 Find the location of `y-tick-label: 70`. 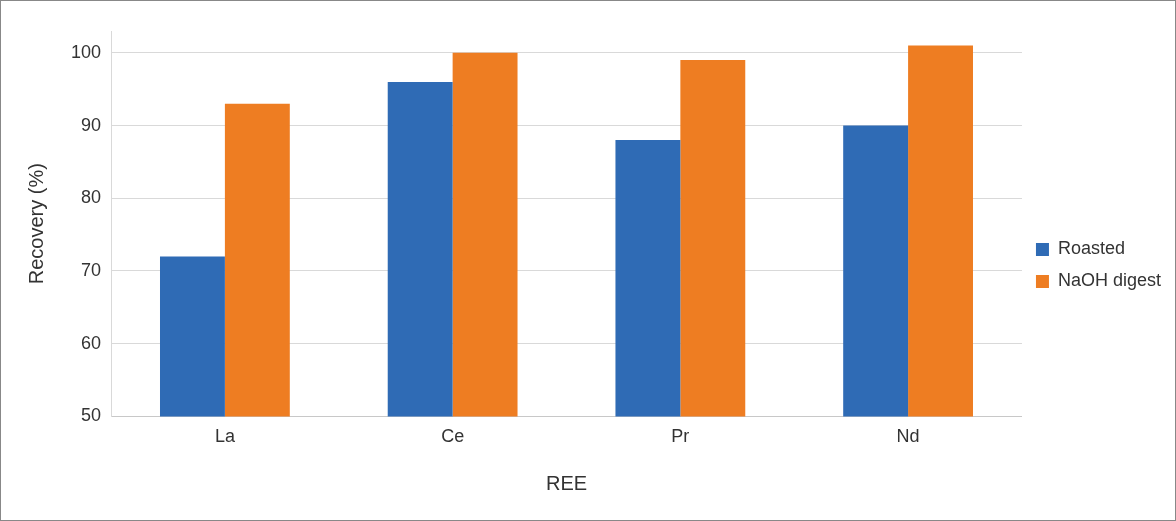

y-tick-label: 70 is located at coordinates (91, 269).